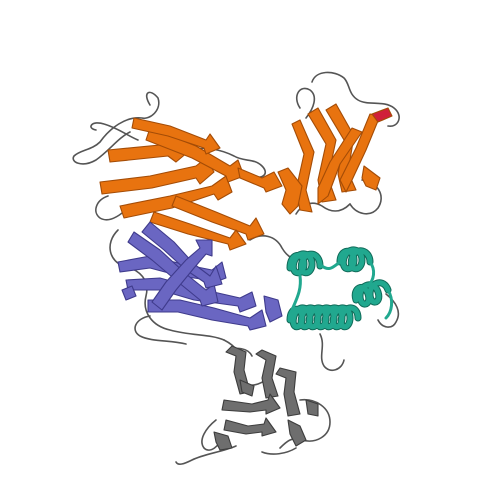 The width and height of the screenshot is (500, 500). Describe the element at coordinates (160, 330) in the screenshot. I see `coil-left-side` at that location.